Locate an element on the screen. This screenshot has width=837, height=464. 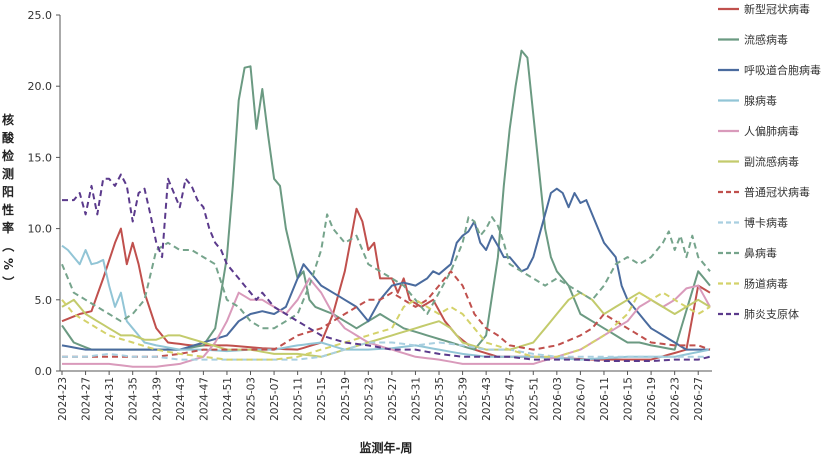
legend-label: 普通冠状病毒 is located at coordinates (777, 192).